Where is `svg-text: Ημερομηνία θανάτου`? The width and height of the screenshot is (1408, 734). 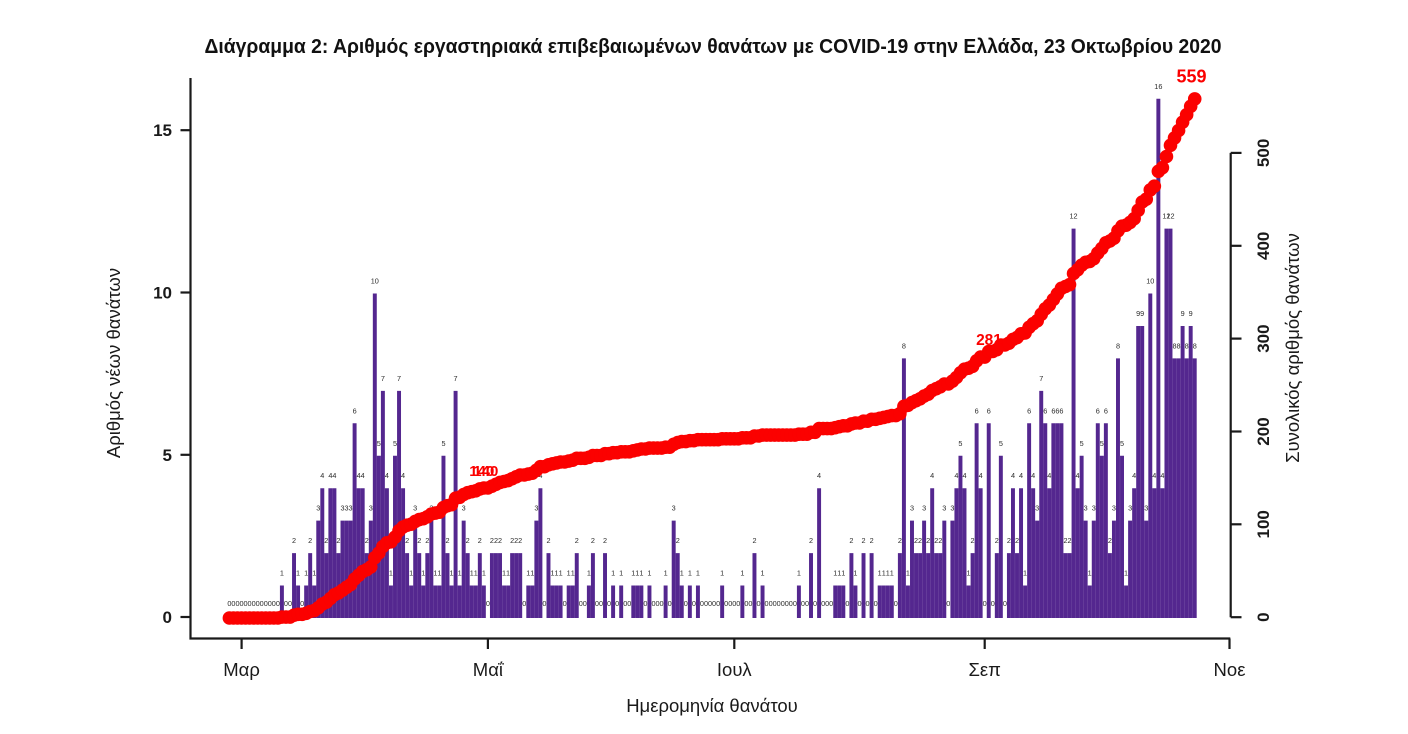 svg-text: Ημερομηνία θανάτου is located at coordinates (712, 705).